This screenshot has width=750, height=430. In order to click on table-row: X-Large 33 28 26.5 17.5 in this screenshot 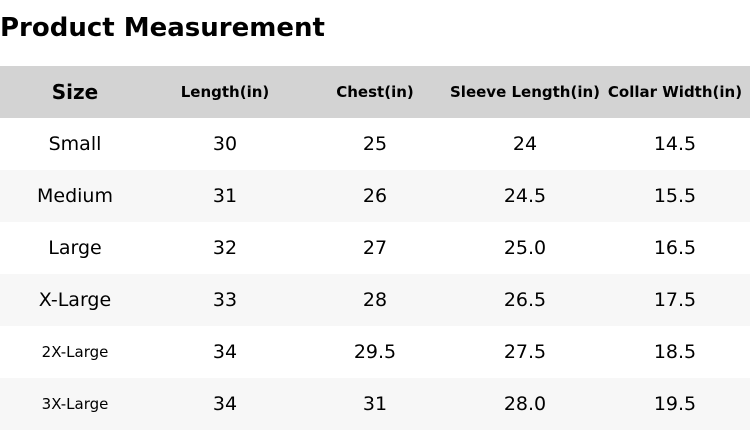, I will do `click(375, 300)`.